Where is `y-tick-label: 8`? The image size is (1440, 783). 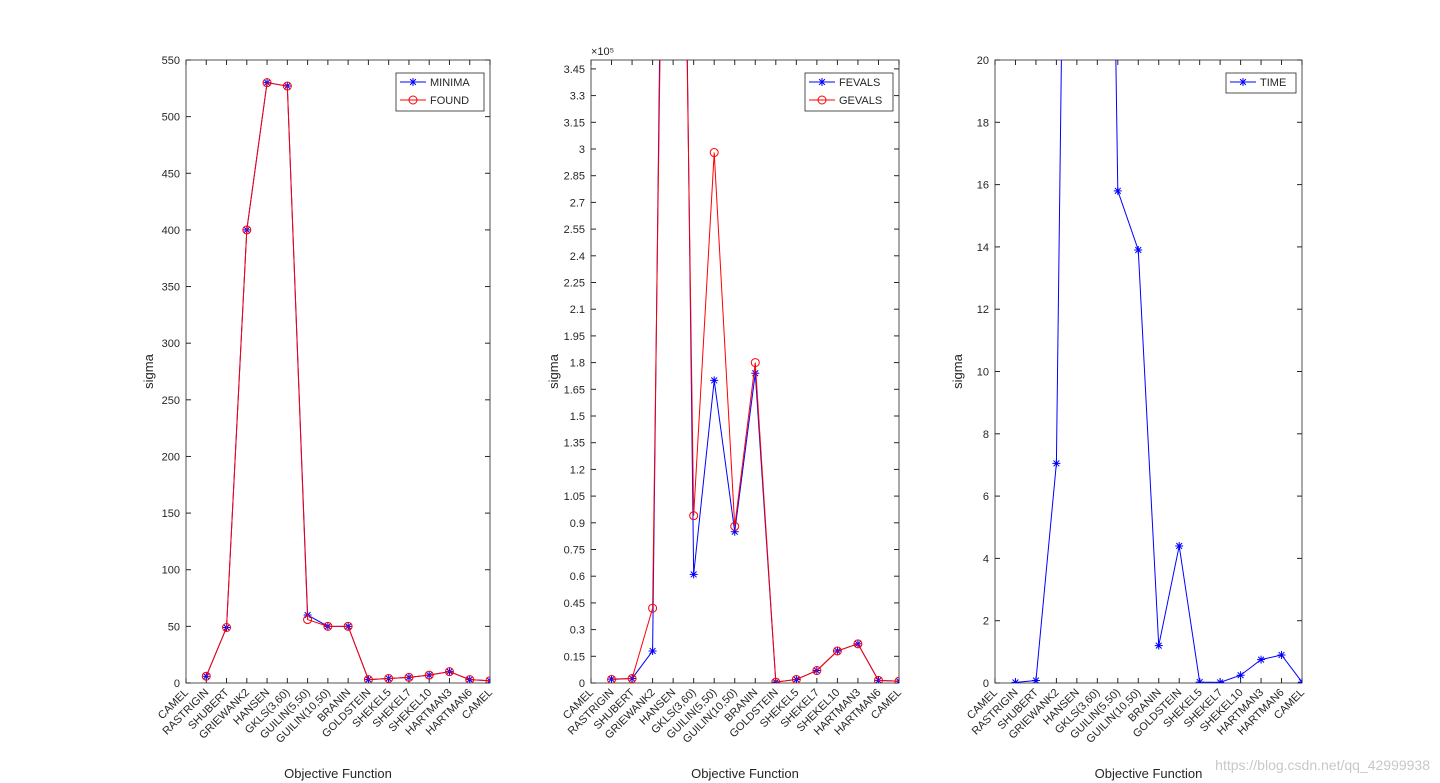
y-tick-label: 8 is located at coordinates (986, 435).